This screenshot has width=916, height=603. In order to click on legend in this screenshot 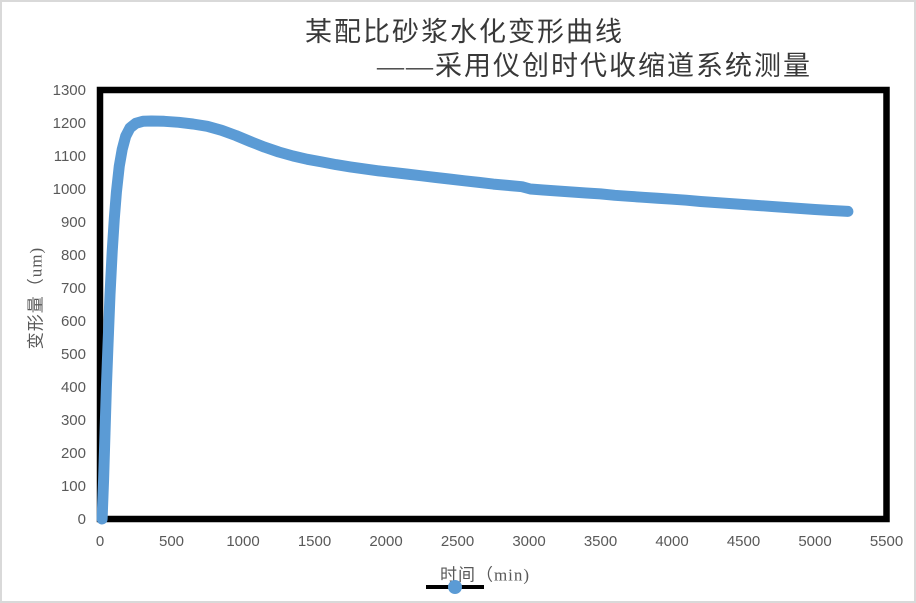, I will do `click(456, 586)`.